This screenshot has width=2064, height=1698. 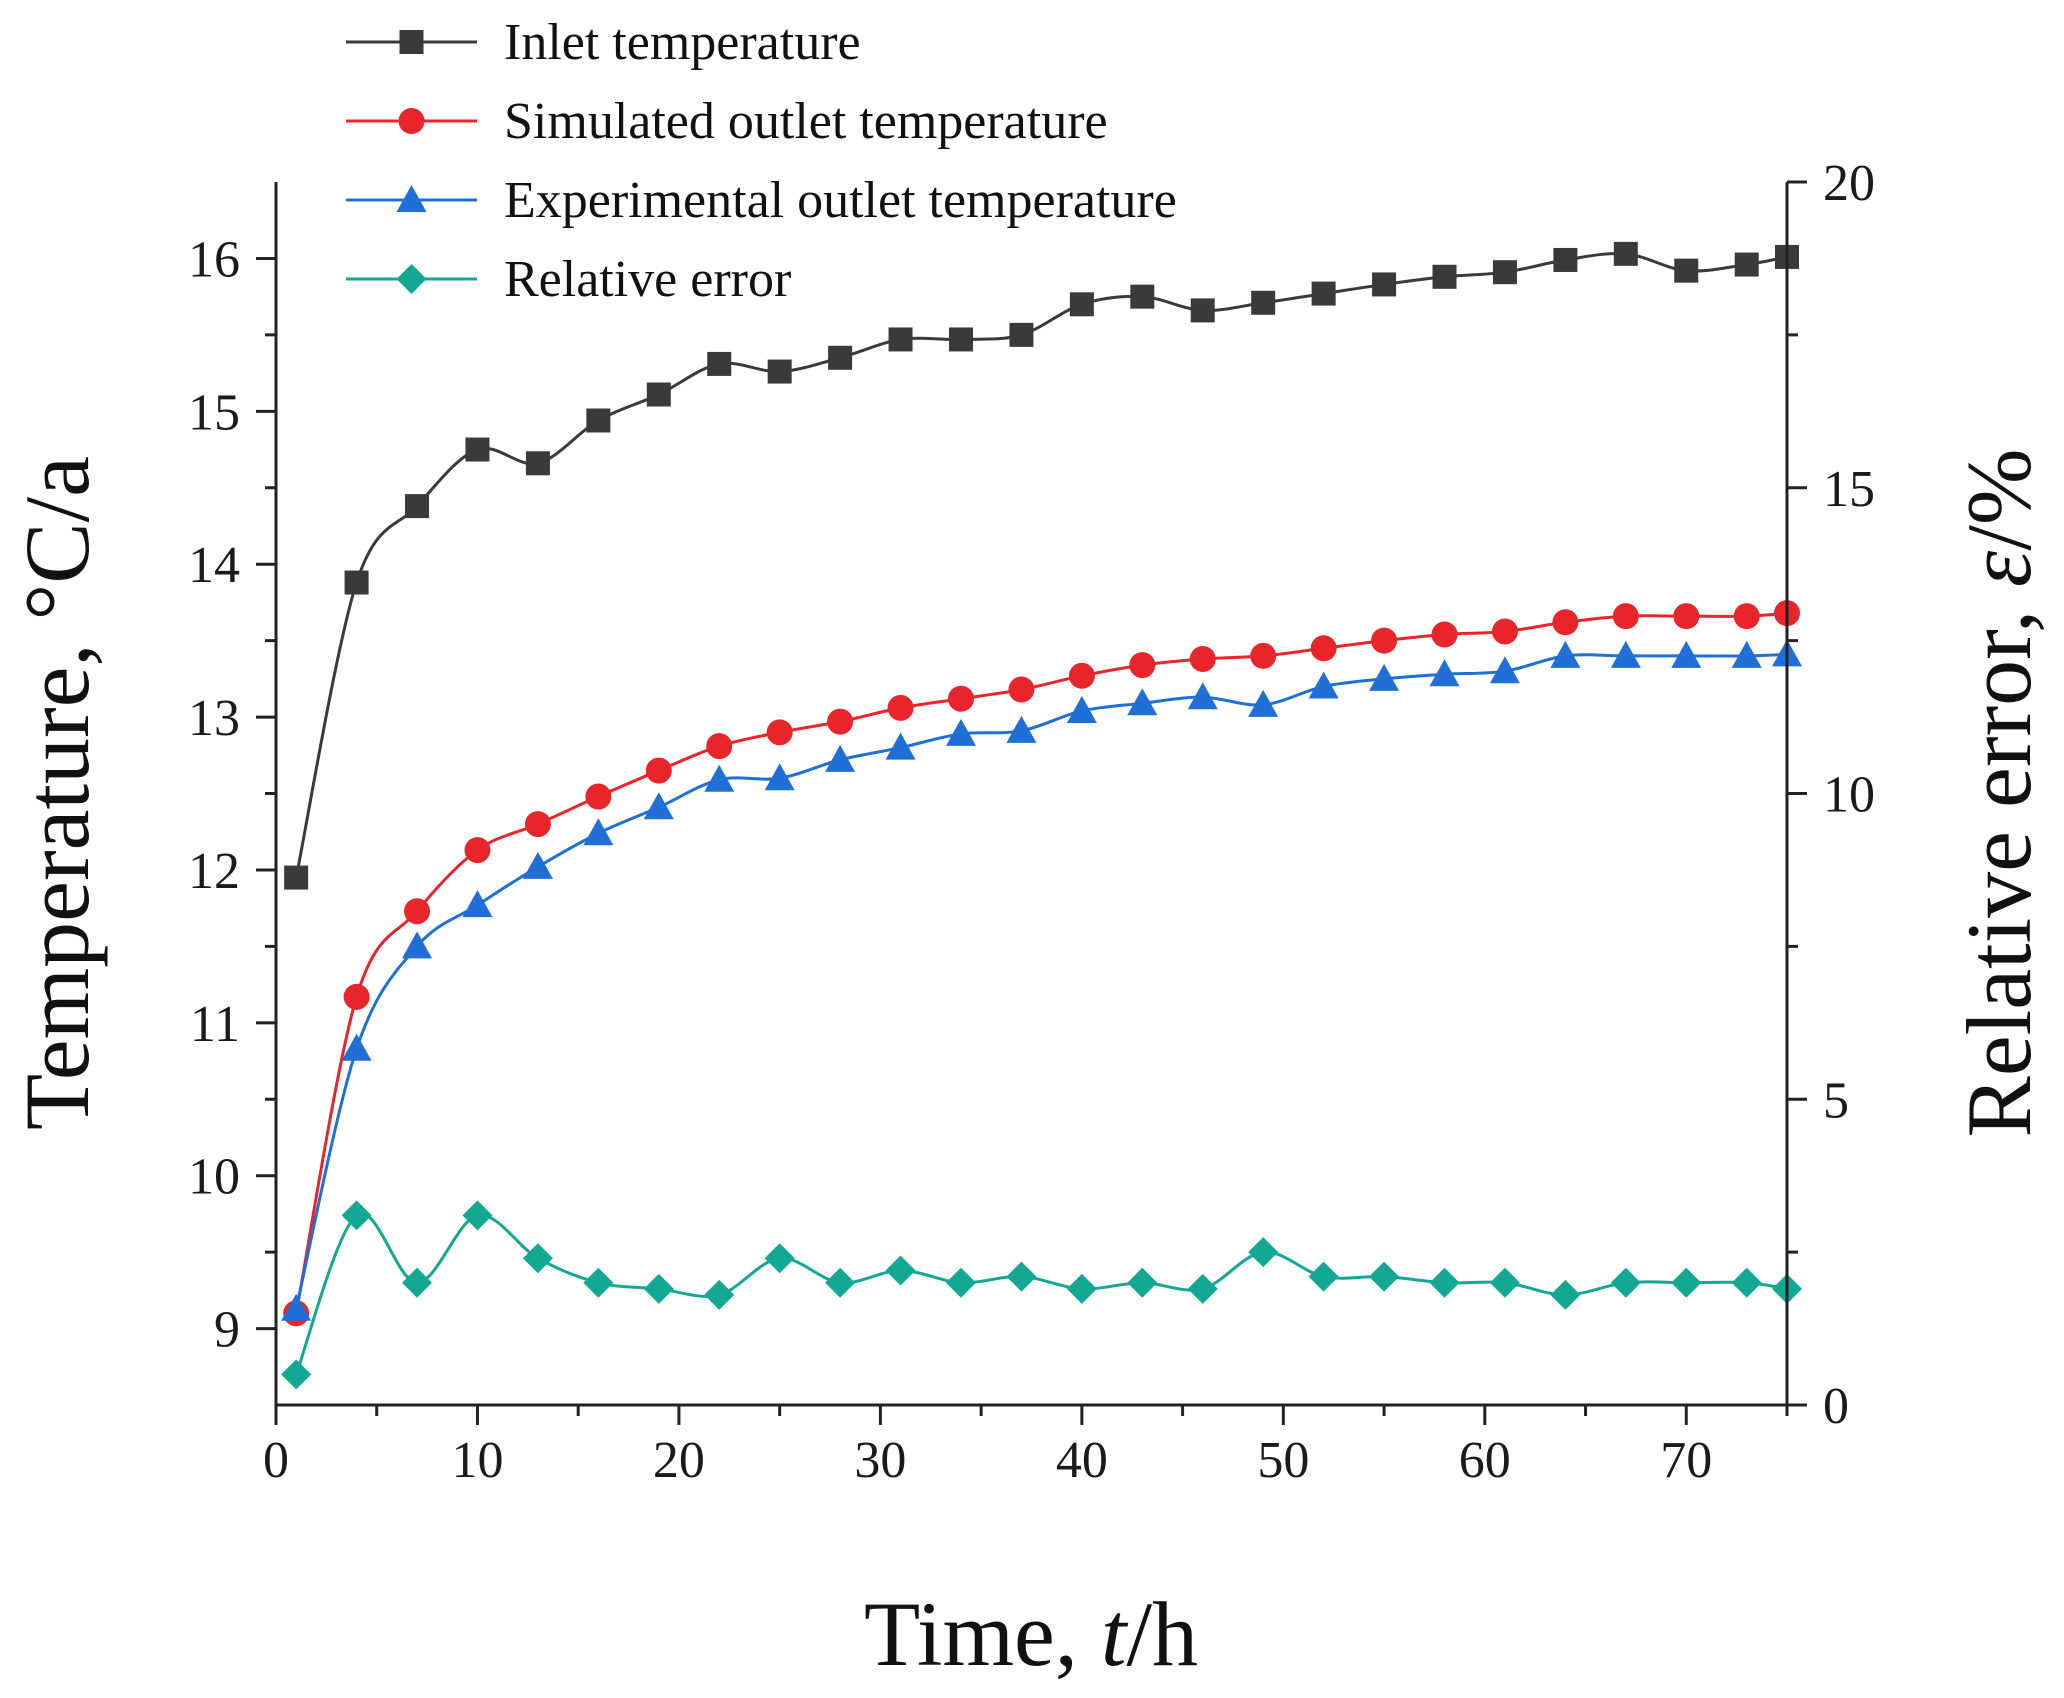 What do you see at coordinates (227, 1330) in the screenshot?
I see `left-y-tick-label: 9` at bounding box center [227, 1330].